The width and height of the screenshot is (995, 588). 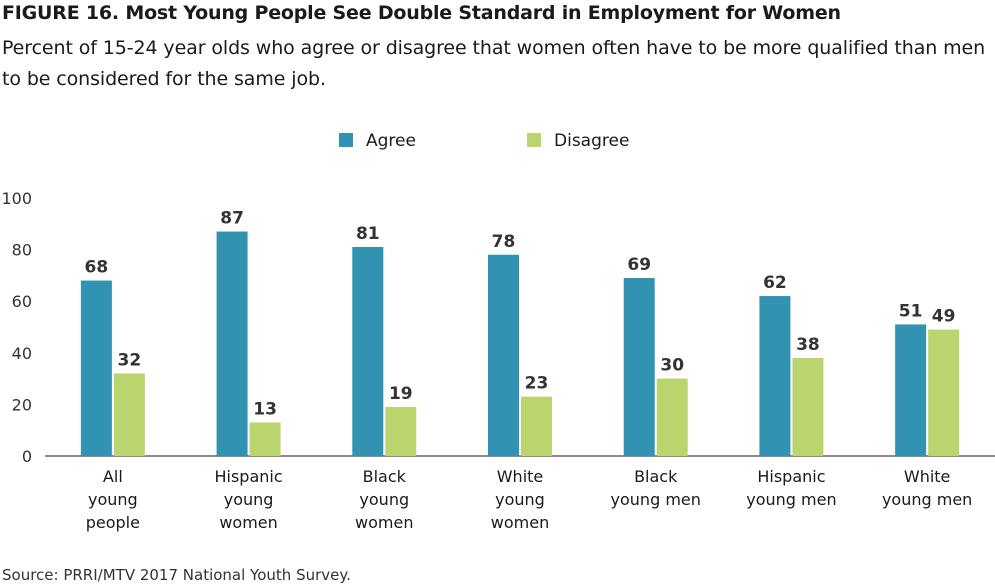 What do you see at coordinates (401, 394) in the screenshot?
I see `data-label: 19` at bounding box center [401, 394].